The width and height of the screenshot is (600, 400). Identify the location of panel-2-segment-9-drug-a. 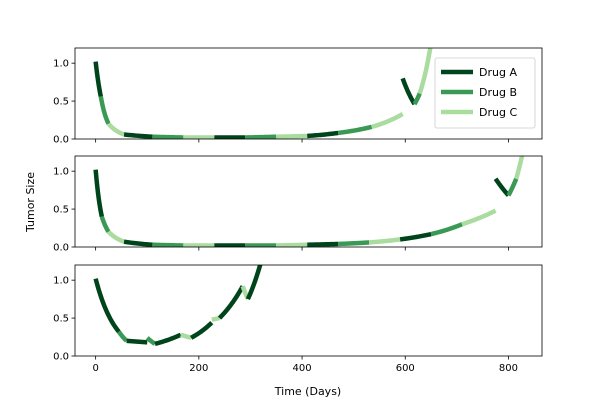
(323, 244).